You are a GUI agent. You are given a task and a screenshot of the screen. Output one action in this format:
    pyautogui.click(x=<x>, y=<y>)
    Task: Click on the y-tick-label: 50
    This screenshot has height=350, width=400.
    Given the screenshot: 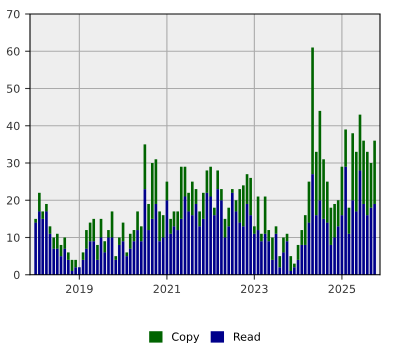 What is the action you would take?
    pyautogui.click(x=13, y=88)
    